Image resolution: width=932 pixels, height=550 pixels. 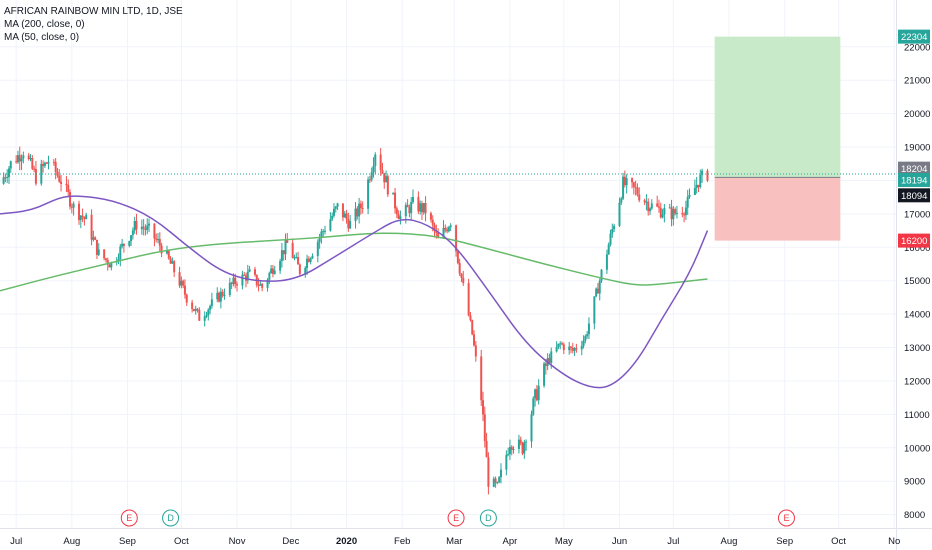 I want to click on ma200-legend: MA (200, close, 0), so click(x=44, y=24).